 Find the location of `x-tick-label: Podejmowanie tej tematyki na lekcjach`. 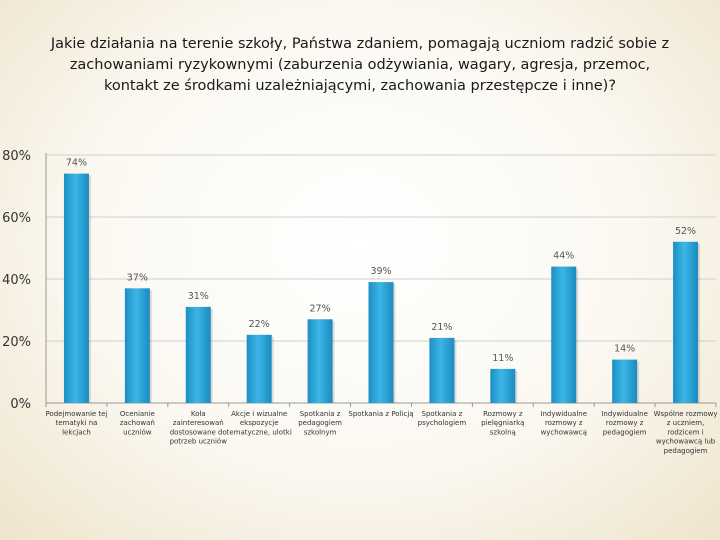

x-tick-label: Podejmowanie tej tematyki na lekcjach is located at coordinates (76, 423).